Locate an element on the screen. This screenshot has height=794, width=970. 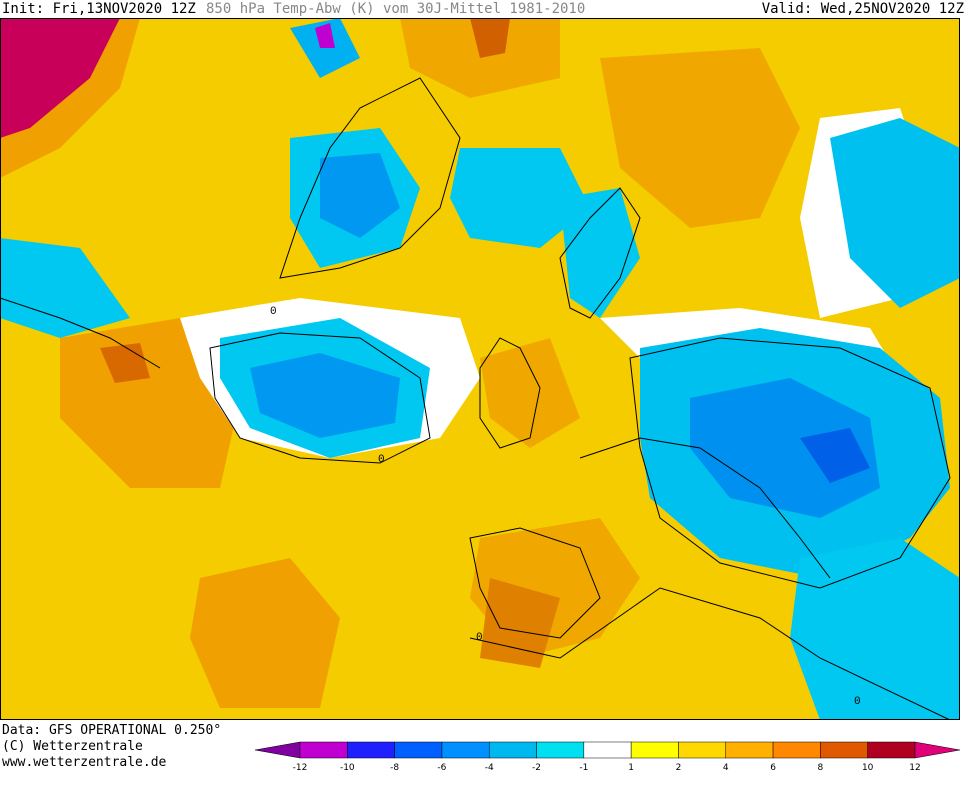
warm-zone-russia-north is located at coordinates (700, 138).